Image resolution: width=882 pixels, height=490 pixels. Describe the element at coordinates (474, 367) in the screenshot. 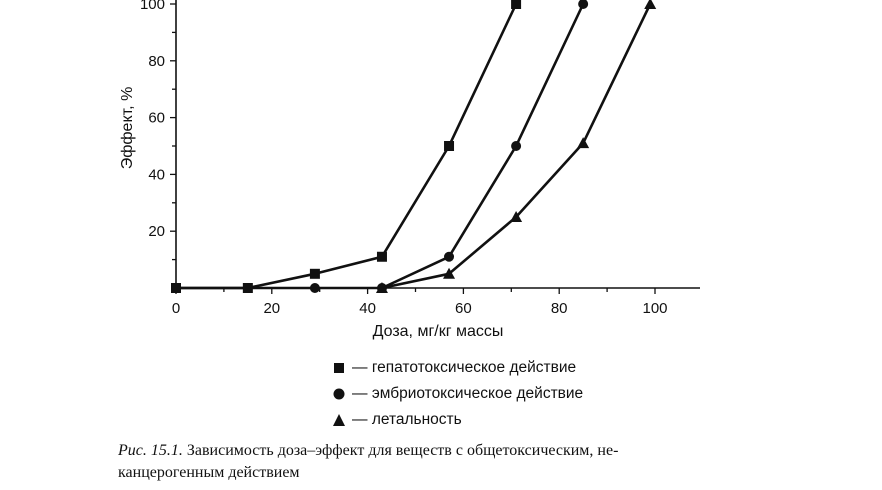

I see `legend-label: гепатотоксическое действие` at that location.